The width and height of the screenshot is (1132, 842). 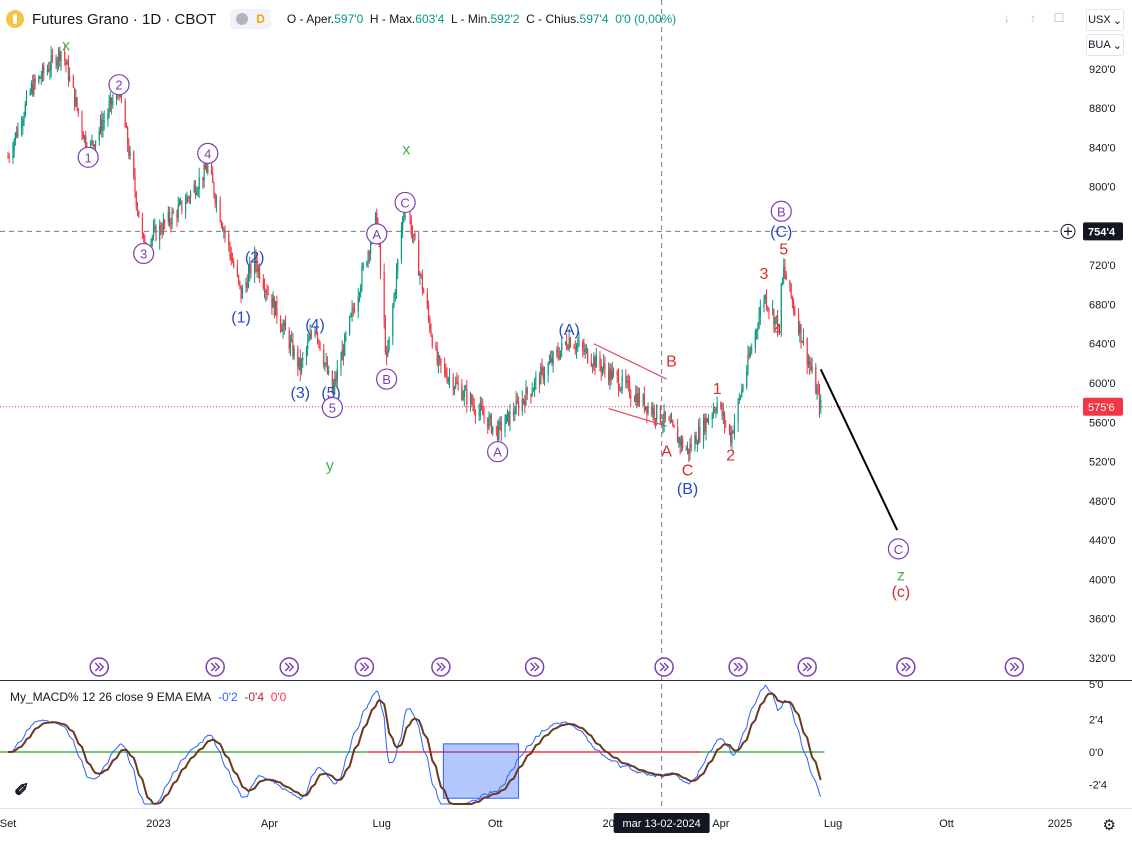 I want to click on square-icon: ☐, so click(x=1059, y=18).